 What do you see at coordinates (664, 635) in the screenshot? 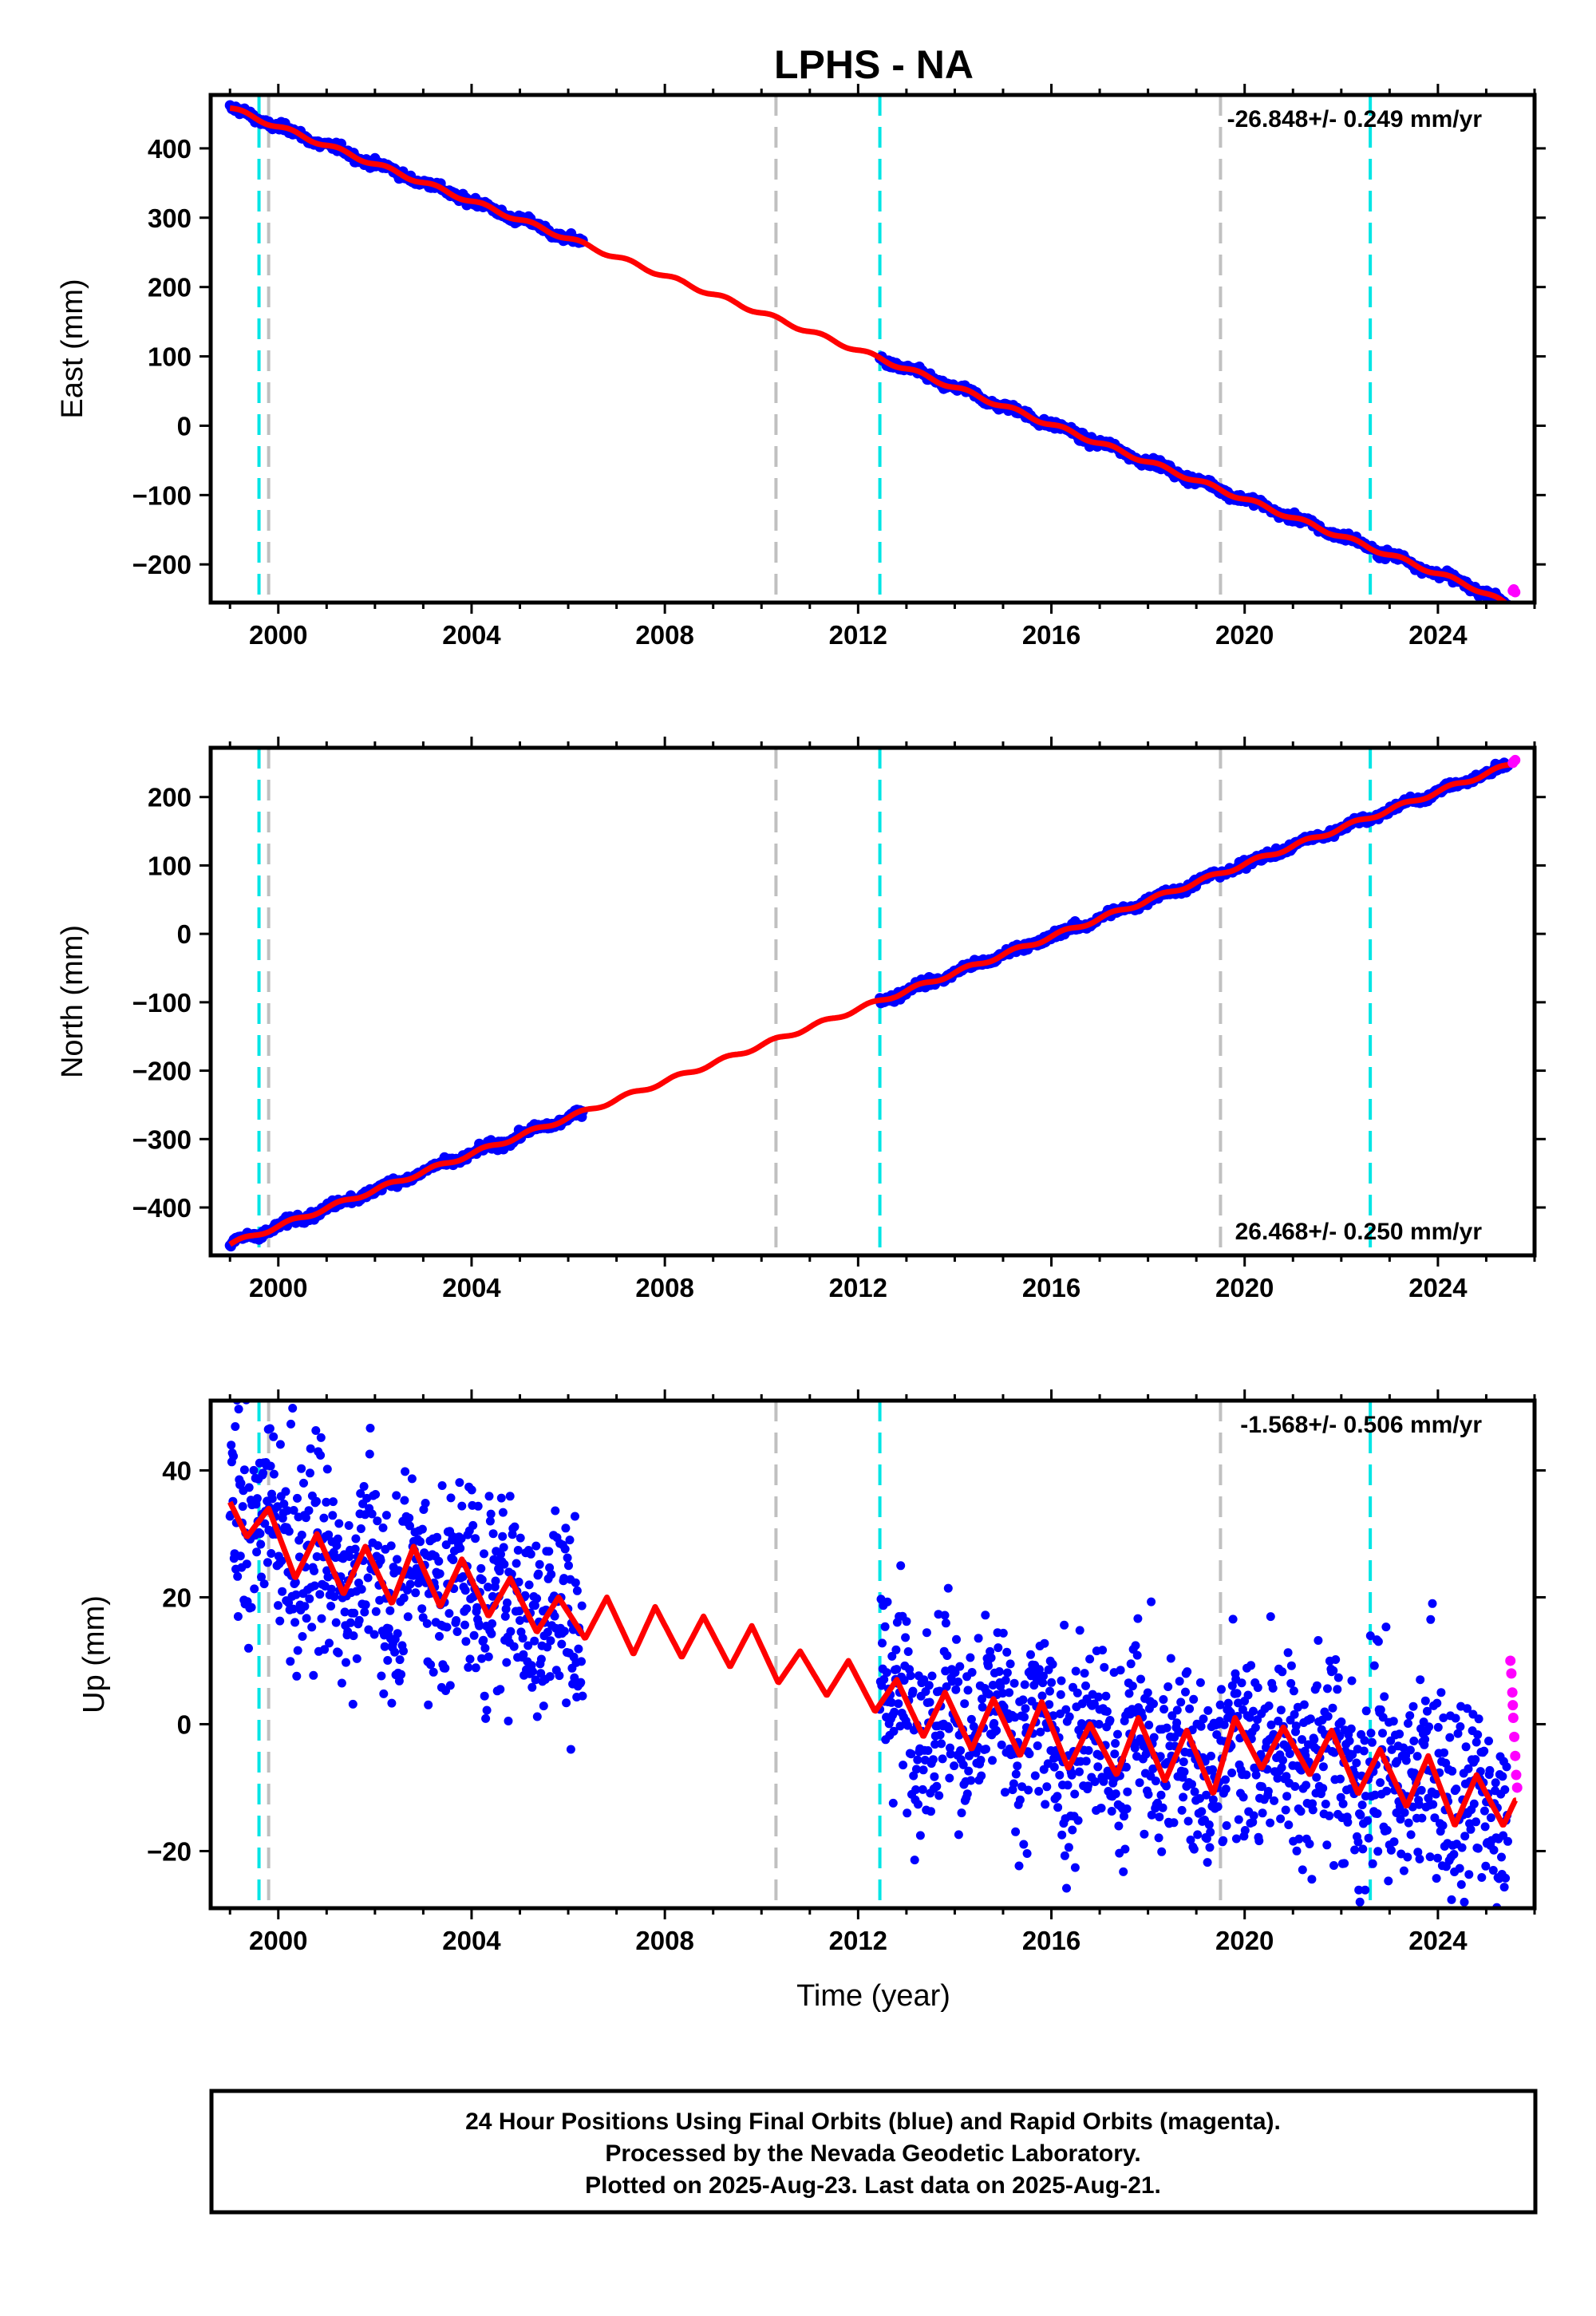
I see `east-x-tick-label: 2008` at bounding box center [664, 635].